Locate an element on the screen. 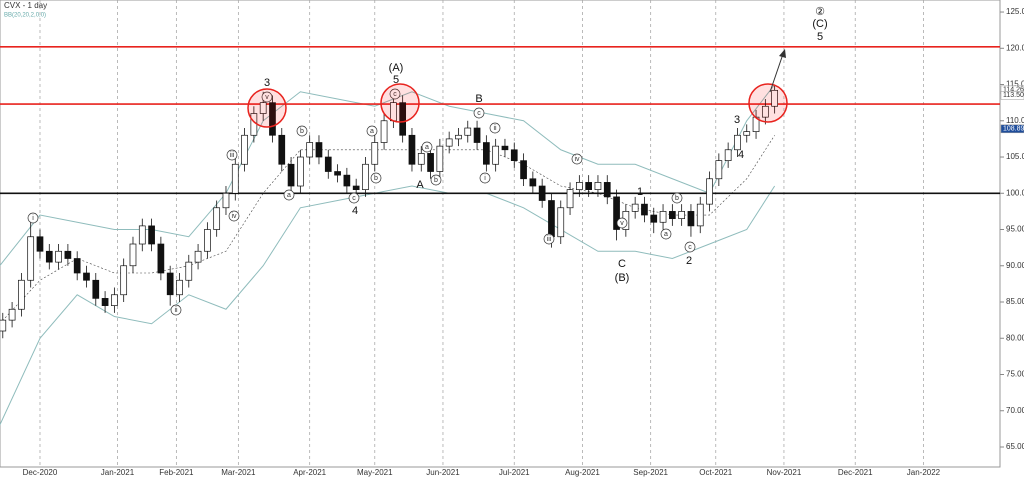  x-tick-label: Jun-2021 is located at coordinates (443, 472).